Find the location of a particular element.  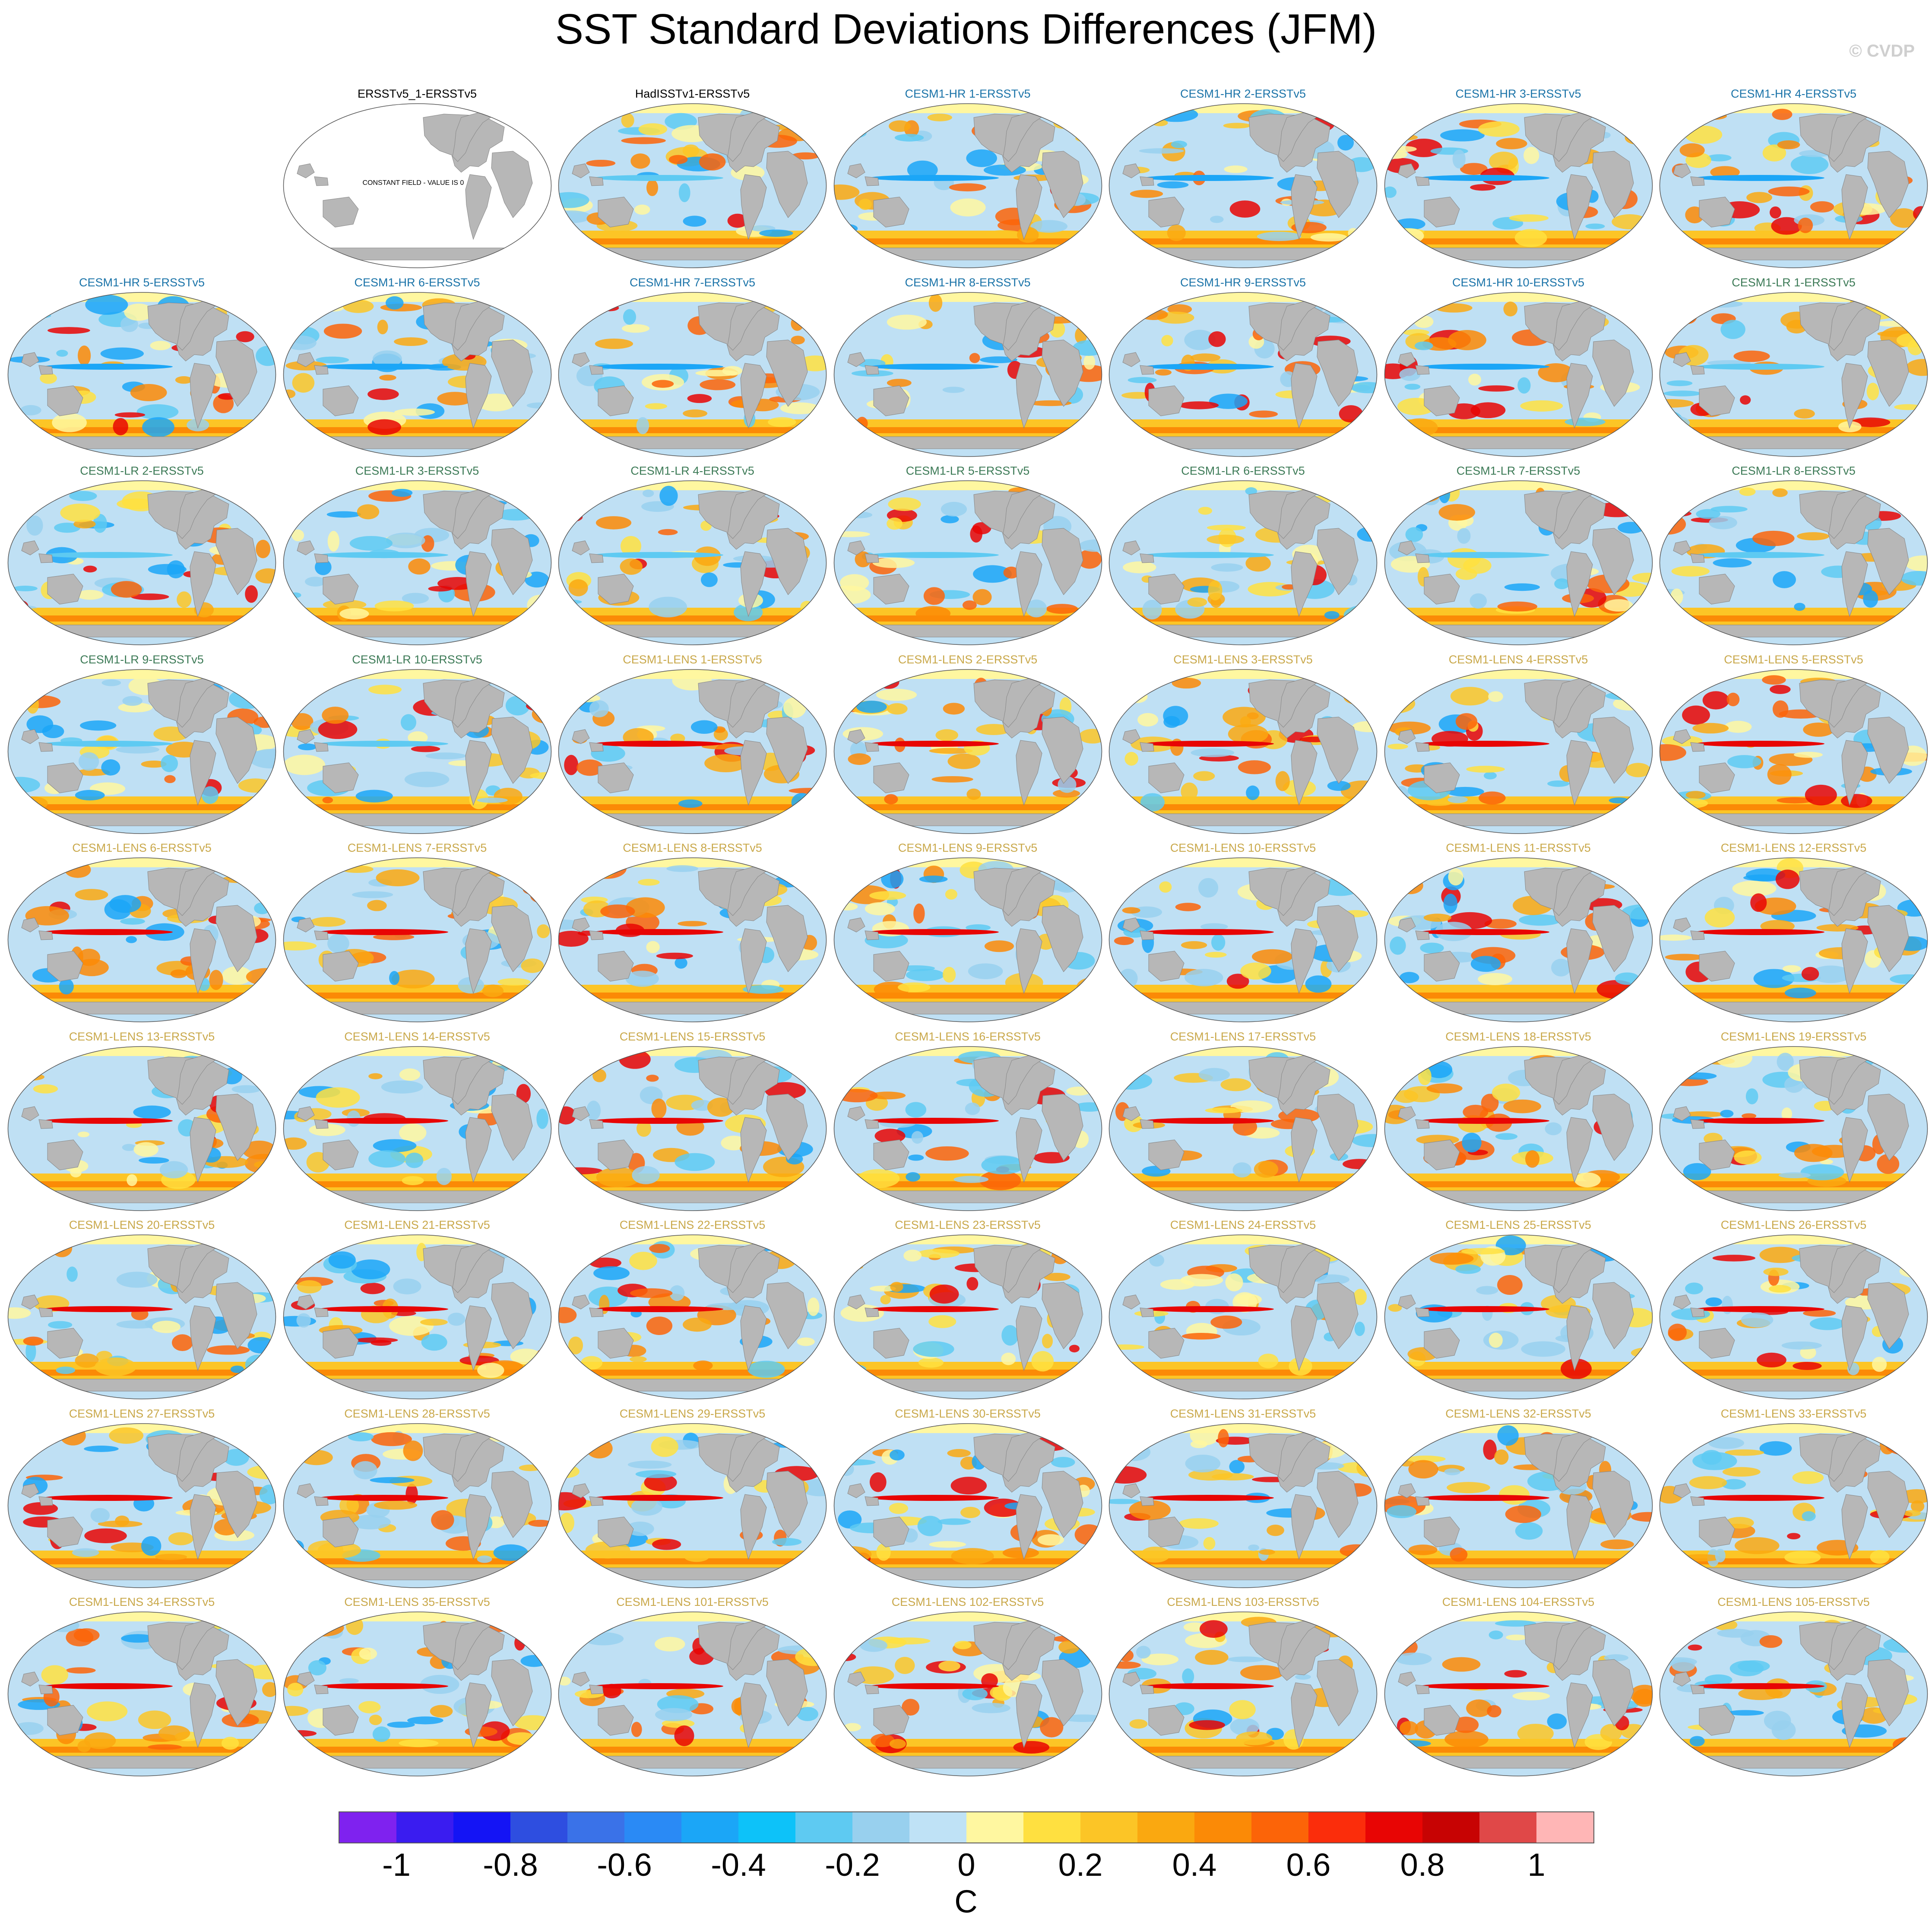

panel-title: CESM1-LENS 31-ERSSTv5 is located at coordinates (1243, 1413).